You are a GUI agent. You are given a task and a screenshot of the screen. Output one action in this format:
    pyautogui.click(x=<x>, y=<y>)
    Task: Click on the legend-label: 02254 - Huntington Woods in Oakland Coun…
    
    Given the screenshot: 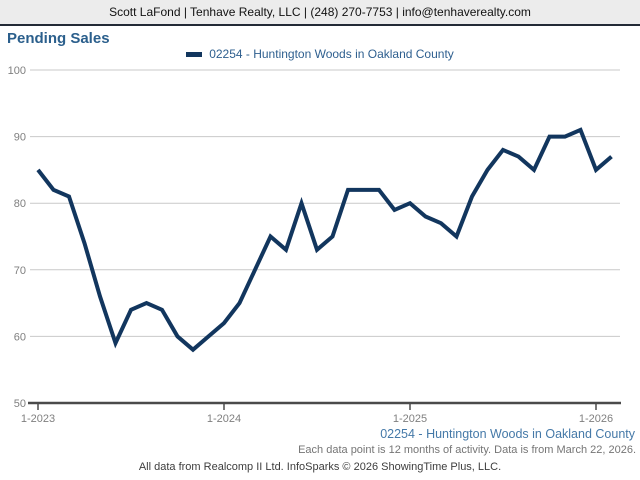 What is the action you would take?
    pyautogui.click(x=331, y=54)
    